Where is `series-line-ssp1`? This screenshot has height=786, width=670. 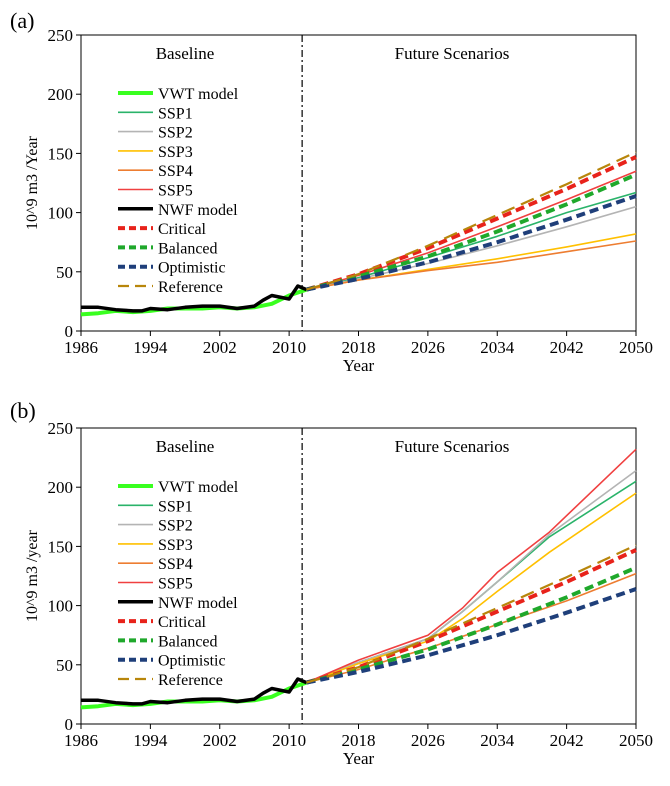
series-line-ssp1 is located at coordinates (471, 582).